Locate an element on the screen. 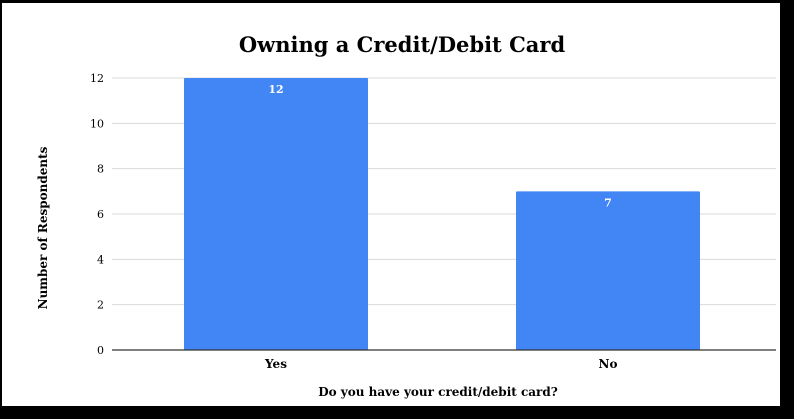  y-axis-label: Number of Respondents is located at coordinates (43, 227).